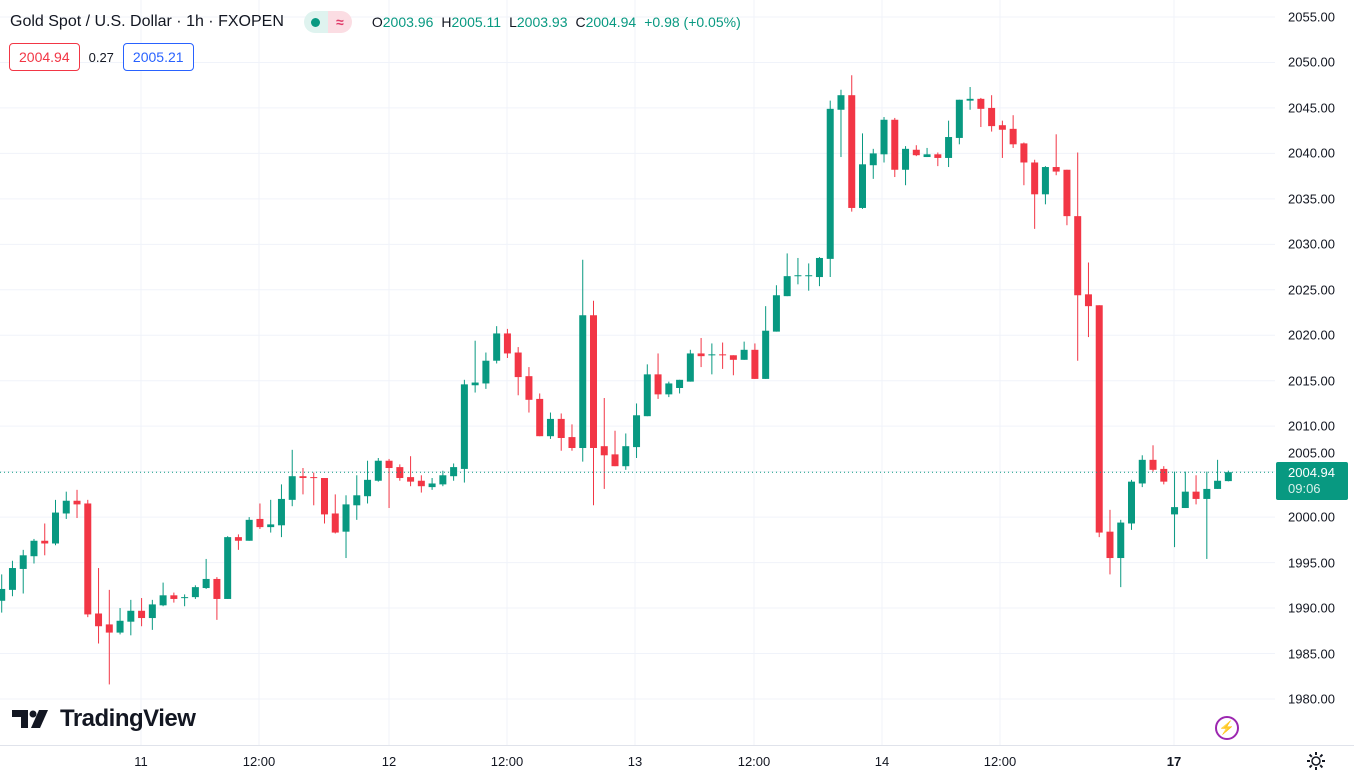 Image resolution: width=1354 pixels, height=777 pixels. I want to click on status-pill: ≈, so click(327, 22).